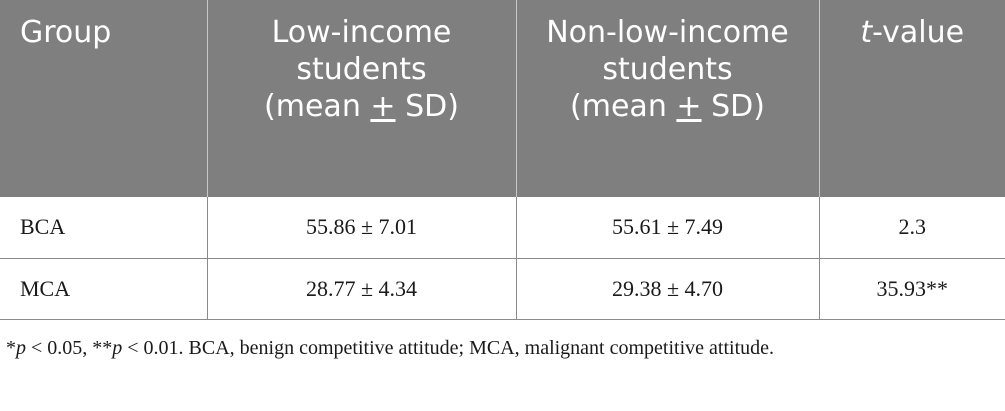  What do you see at coordinates (432, 106) in the screenshot?
I see `header-low-income-sd: SD)` at bounding box center [432, 106].